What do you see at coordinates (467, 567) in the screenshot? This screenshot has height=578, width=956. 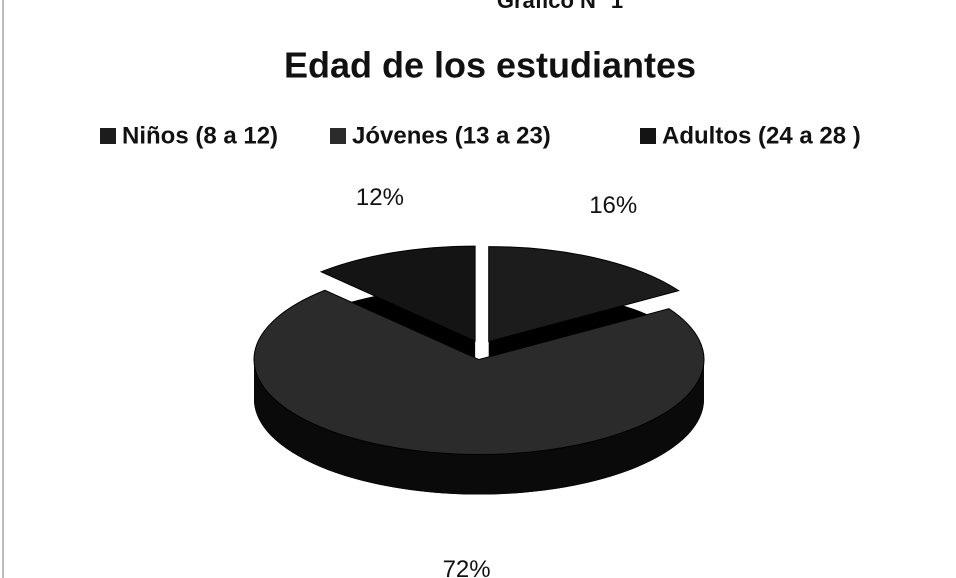 I see `data-label: 72%` at bounding box center [467, 567].